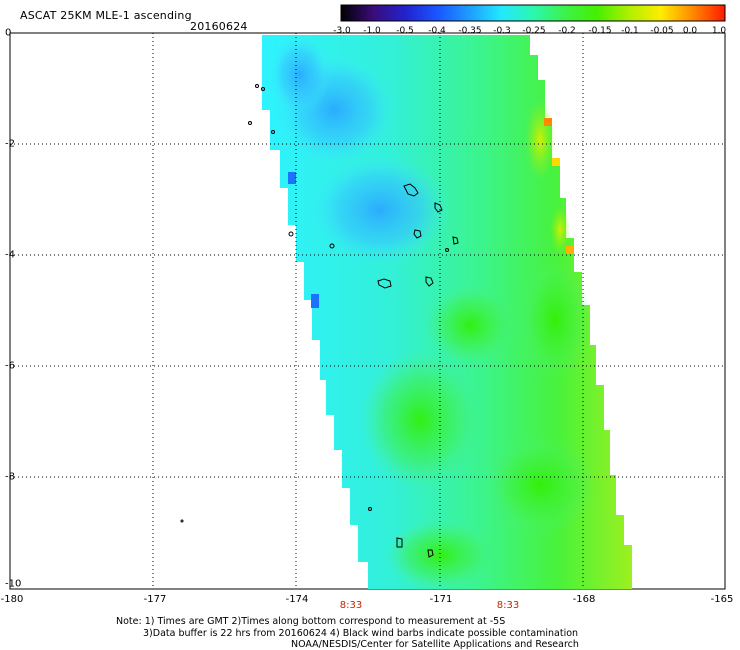 The image size is (740, 650). I want to click on lon-label: -174, so click(297, 599).